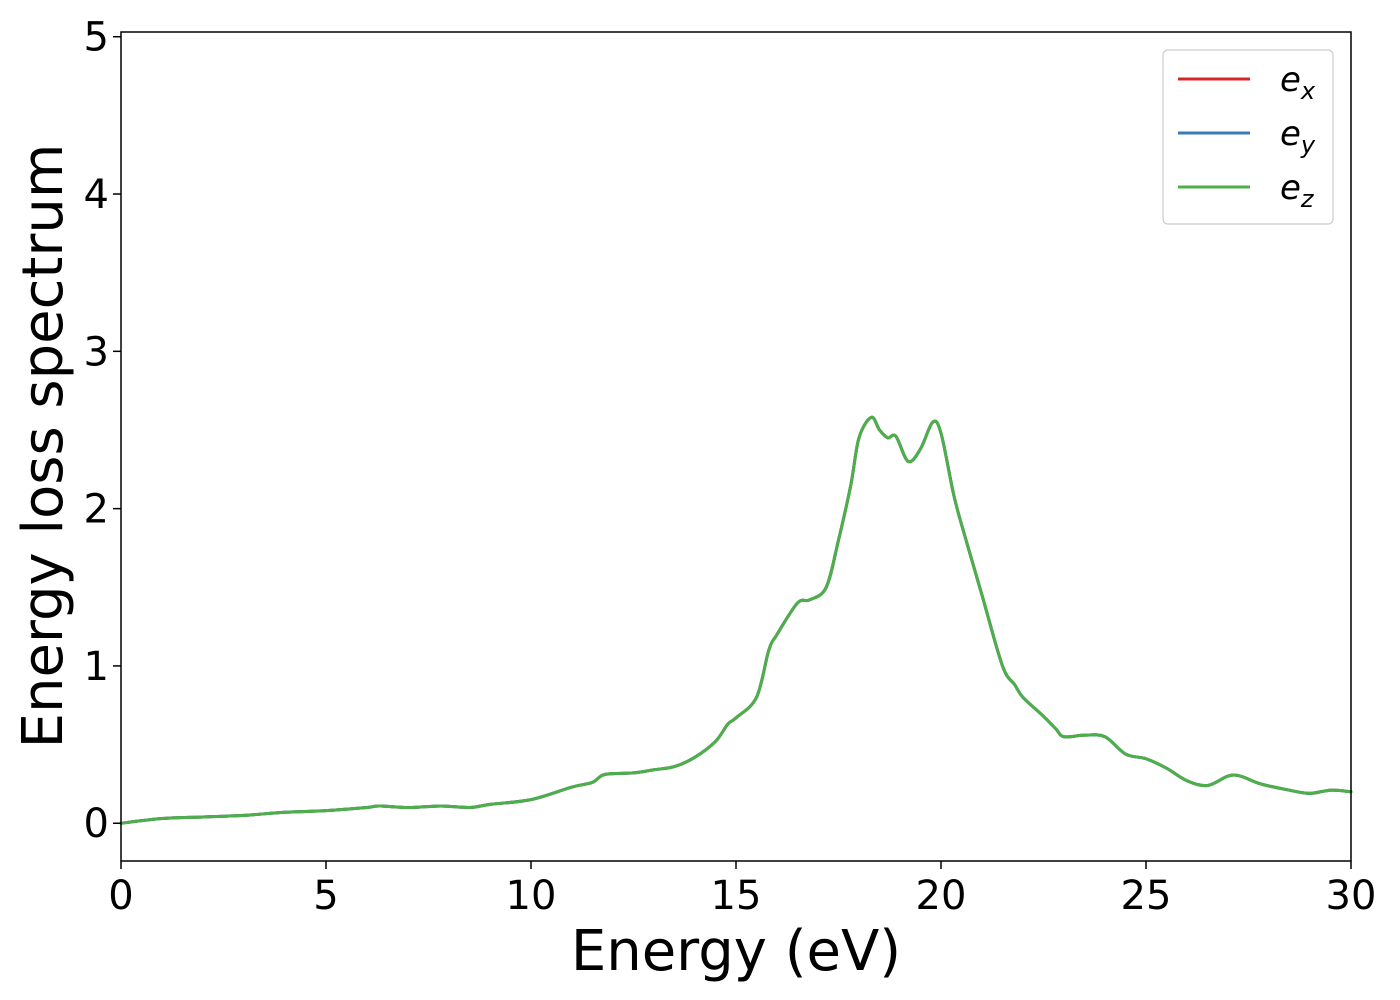 This screenshot has height=1000, width=1400. Describe the element at coordinates (96, 824) in the screenshot. I see `y-tick-label: 0` at that location.